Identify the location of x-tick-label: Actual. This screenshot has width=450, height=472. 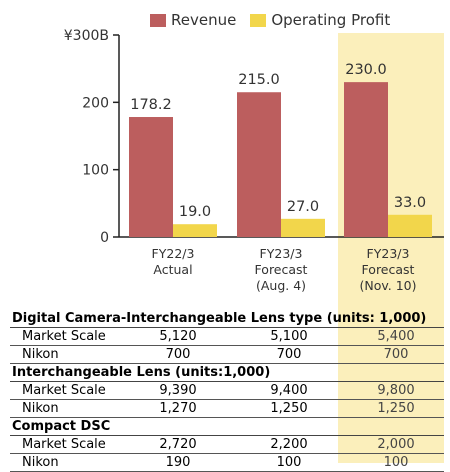
(172, 269).